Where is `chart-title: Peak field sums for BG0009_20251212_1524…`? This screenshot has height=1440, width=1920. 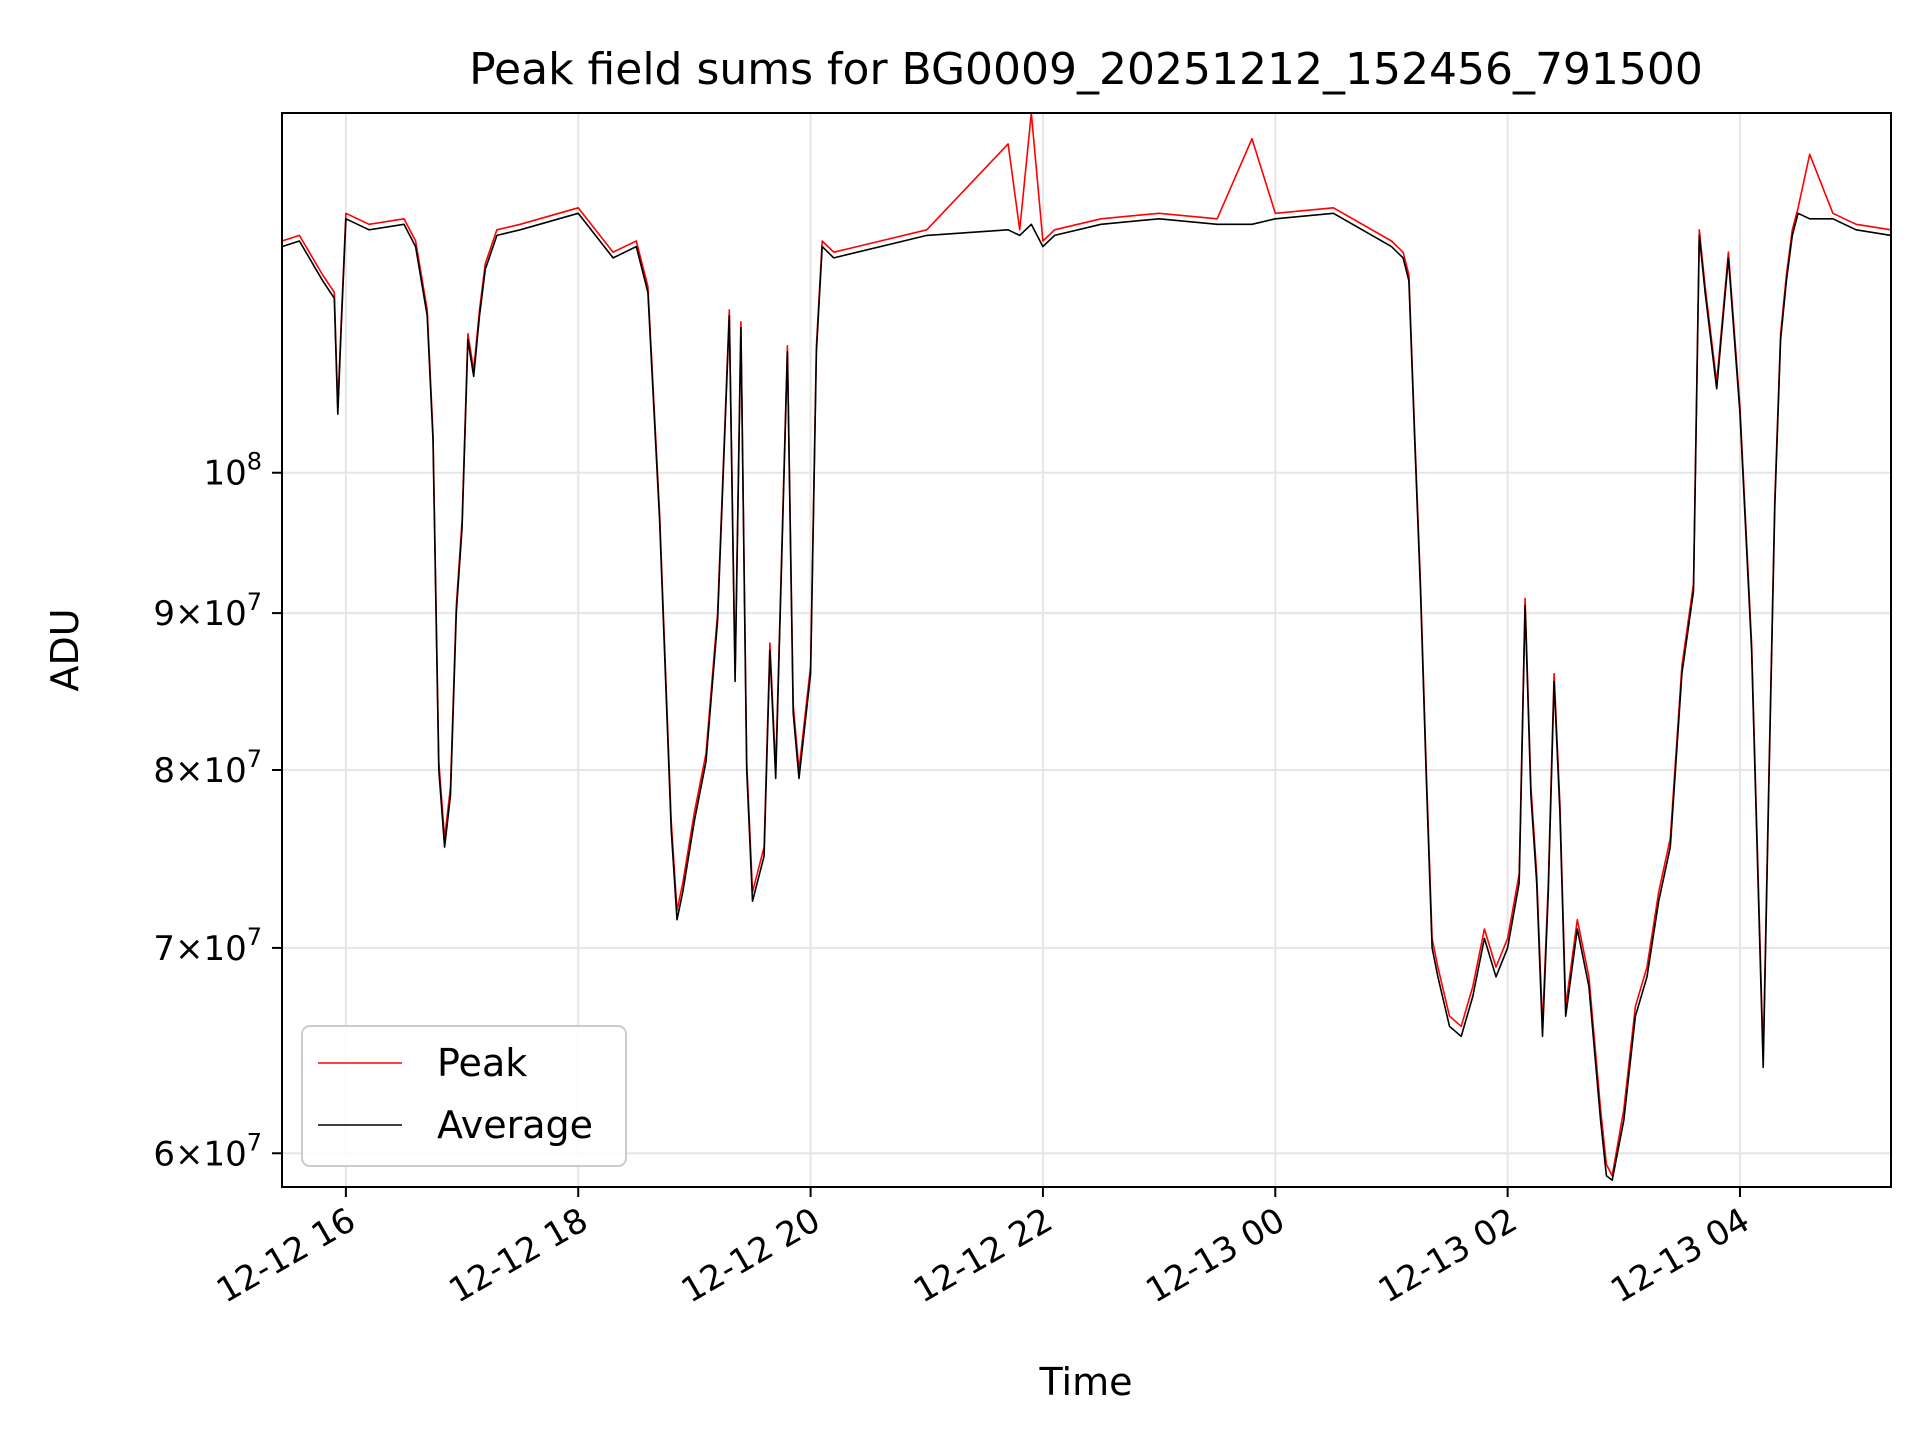 chart-title: Peak field sums for BG0009_20251212_1524… is located at coordinates (1086, 69).